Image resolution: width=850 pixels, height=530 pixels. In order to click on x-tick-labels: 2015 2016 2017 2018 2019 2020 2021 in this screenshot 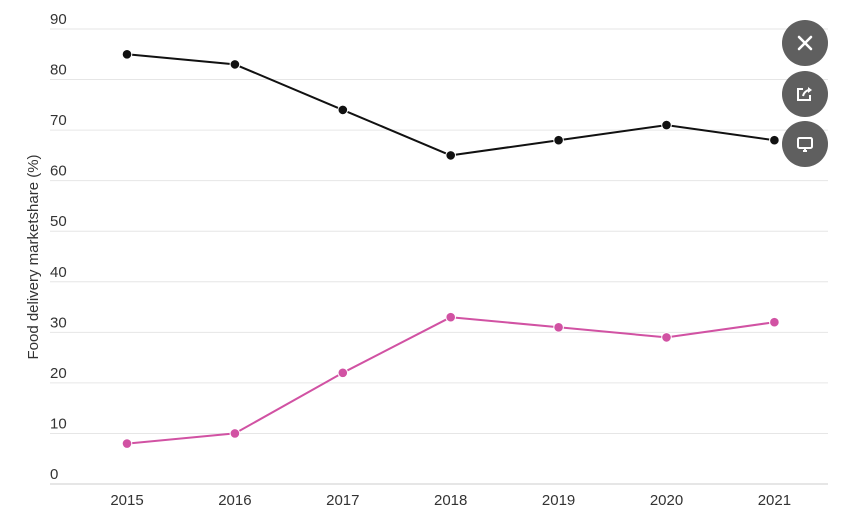, I will do `click(450, 500)`.